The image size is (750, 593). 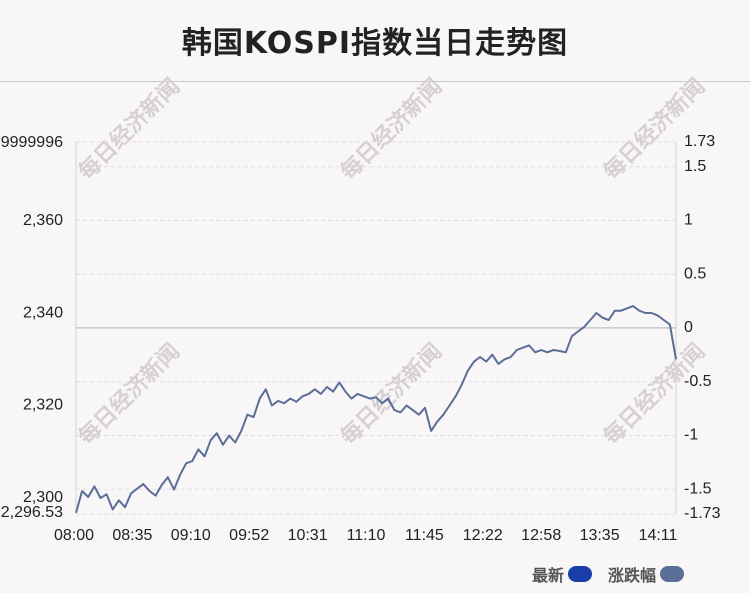 I want to click on x-tick-label-2: 09:10, so click(x=191, y=535).